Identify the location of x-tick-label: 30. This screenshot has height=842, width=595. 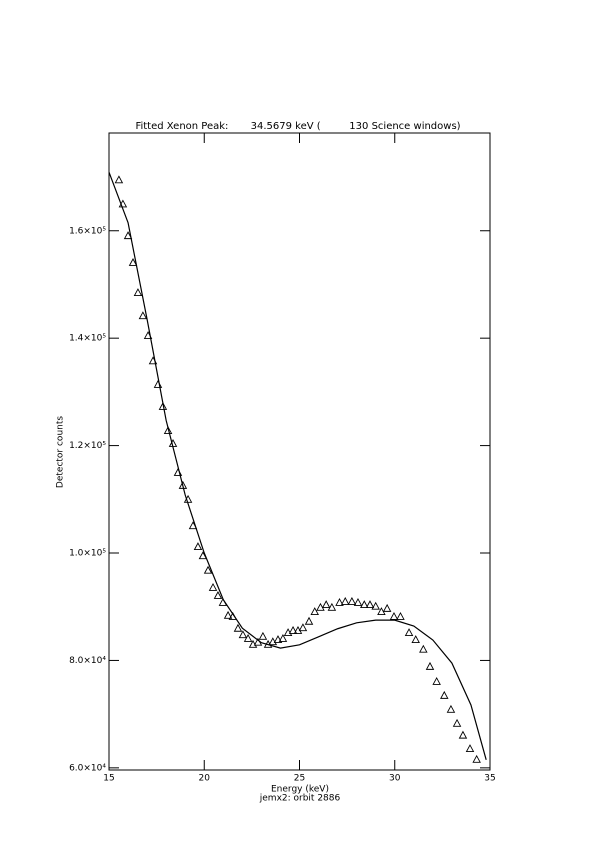
(395, 779).